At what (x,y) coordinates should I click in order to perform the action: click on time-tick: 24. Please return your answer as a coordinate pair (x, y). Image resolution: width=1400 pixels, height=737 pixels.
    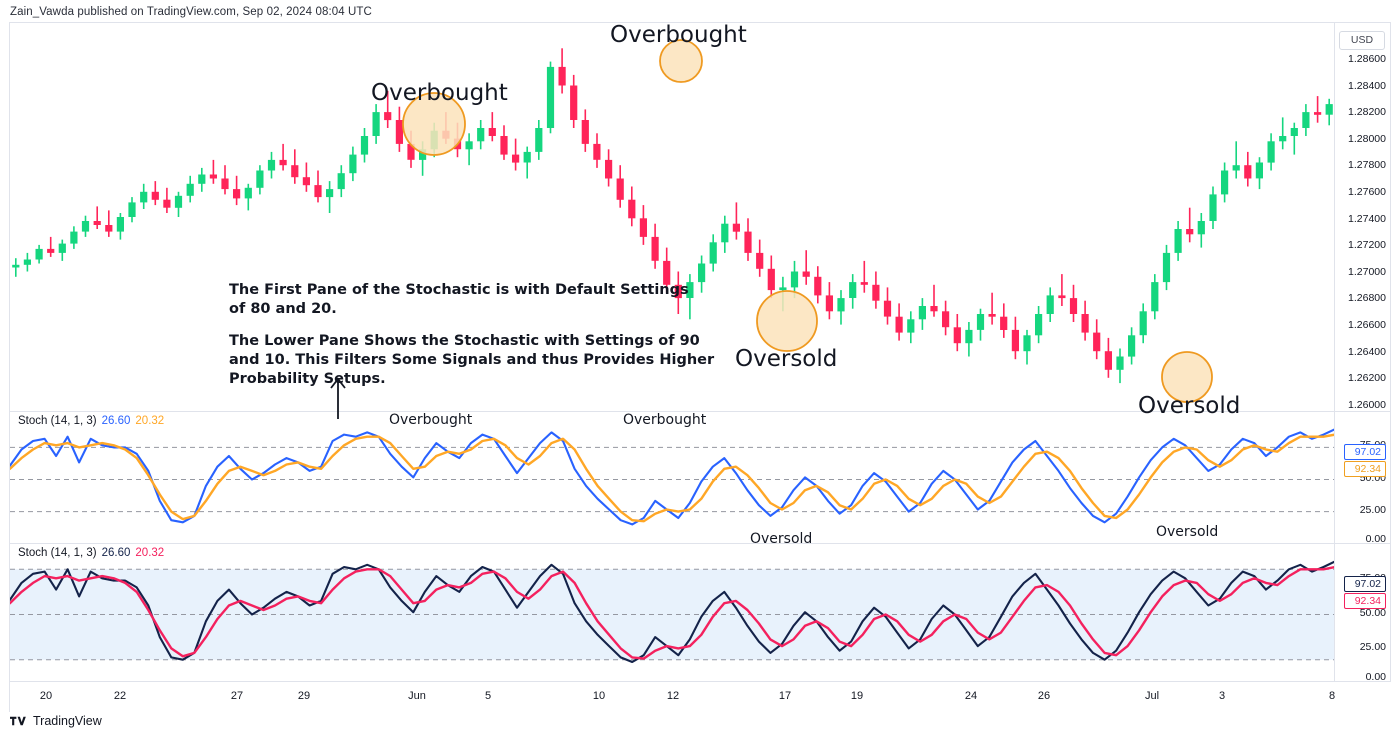
    Looking at the image, I should click on (971, 696).